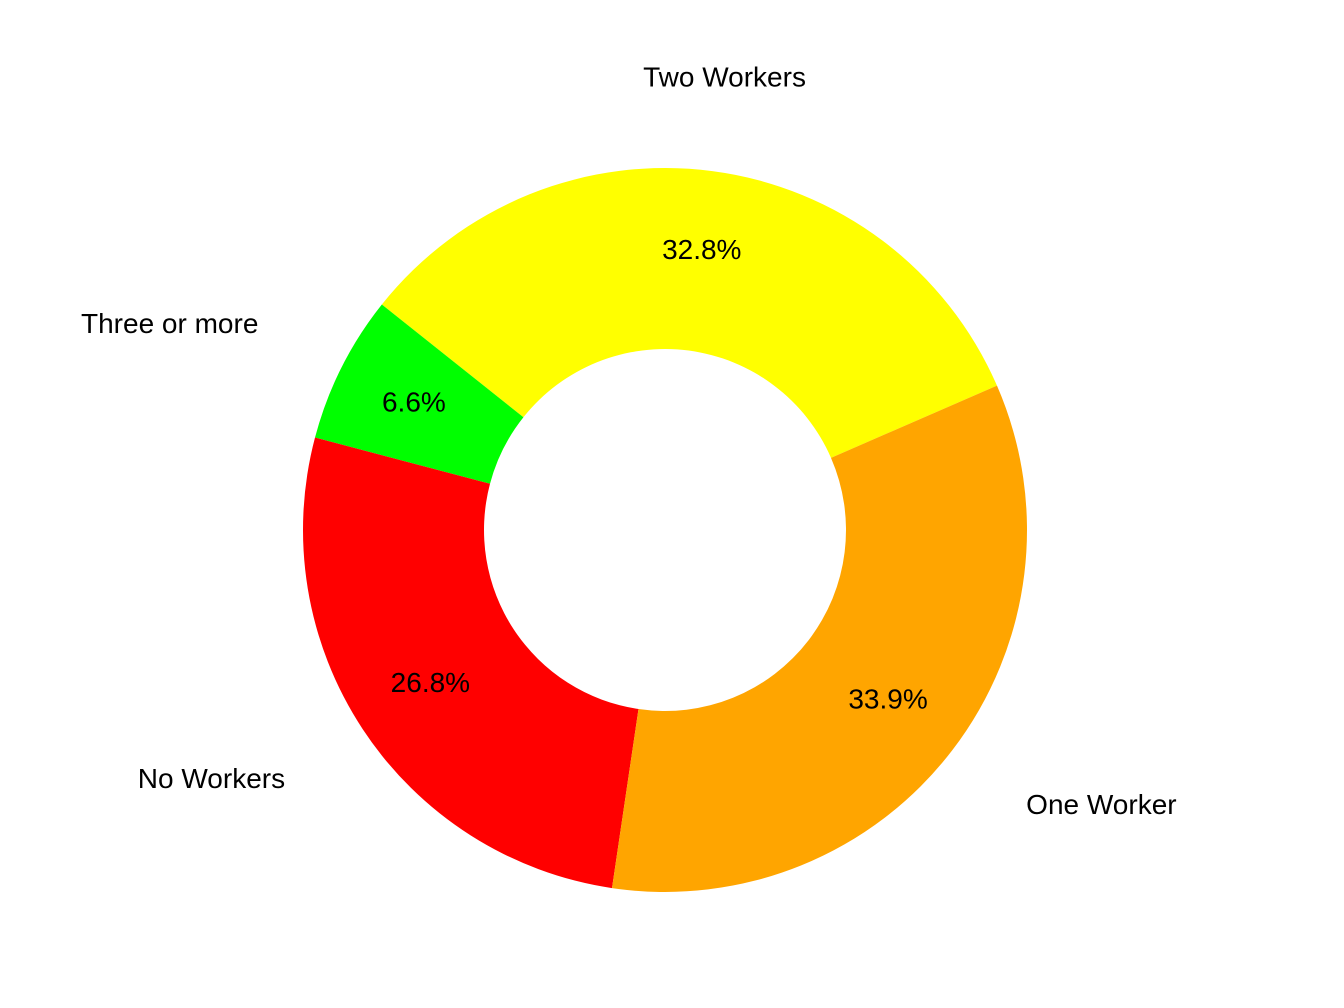 The image size is (1344, 1008). I want to click on category-label: Three or more, so click(169, 323).